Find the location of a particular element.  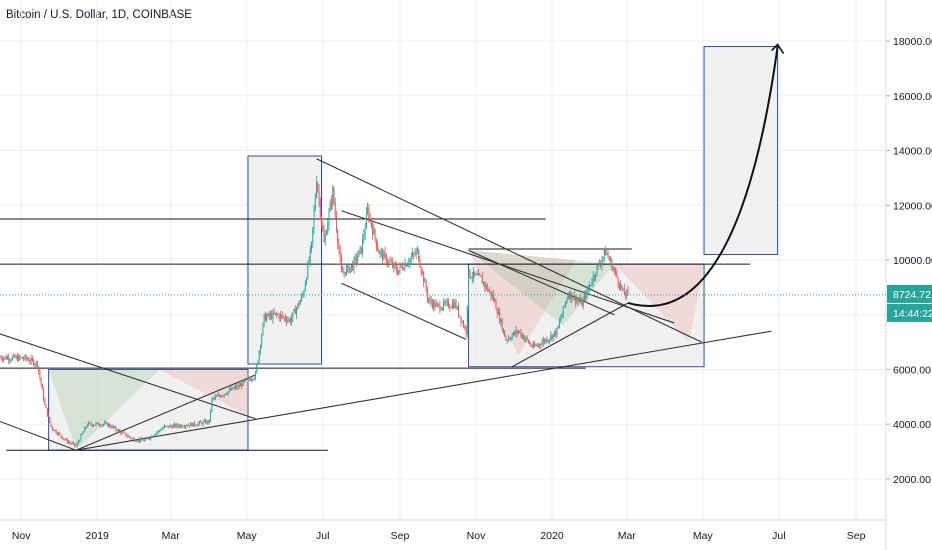

time-tick-label: Sep is located at coordinates (400, 536).